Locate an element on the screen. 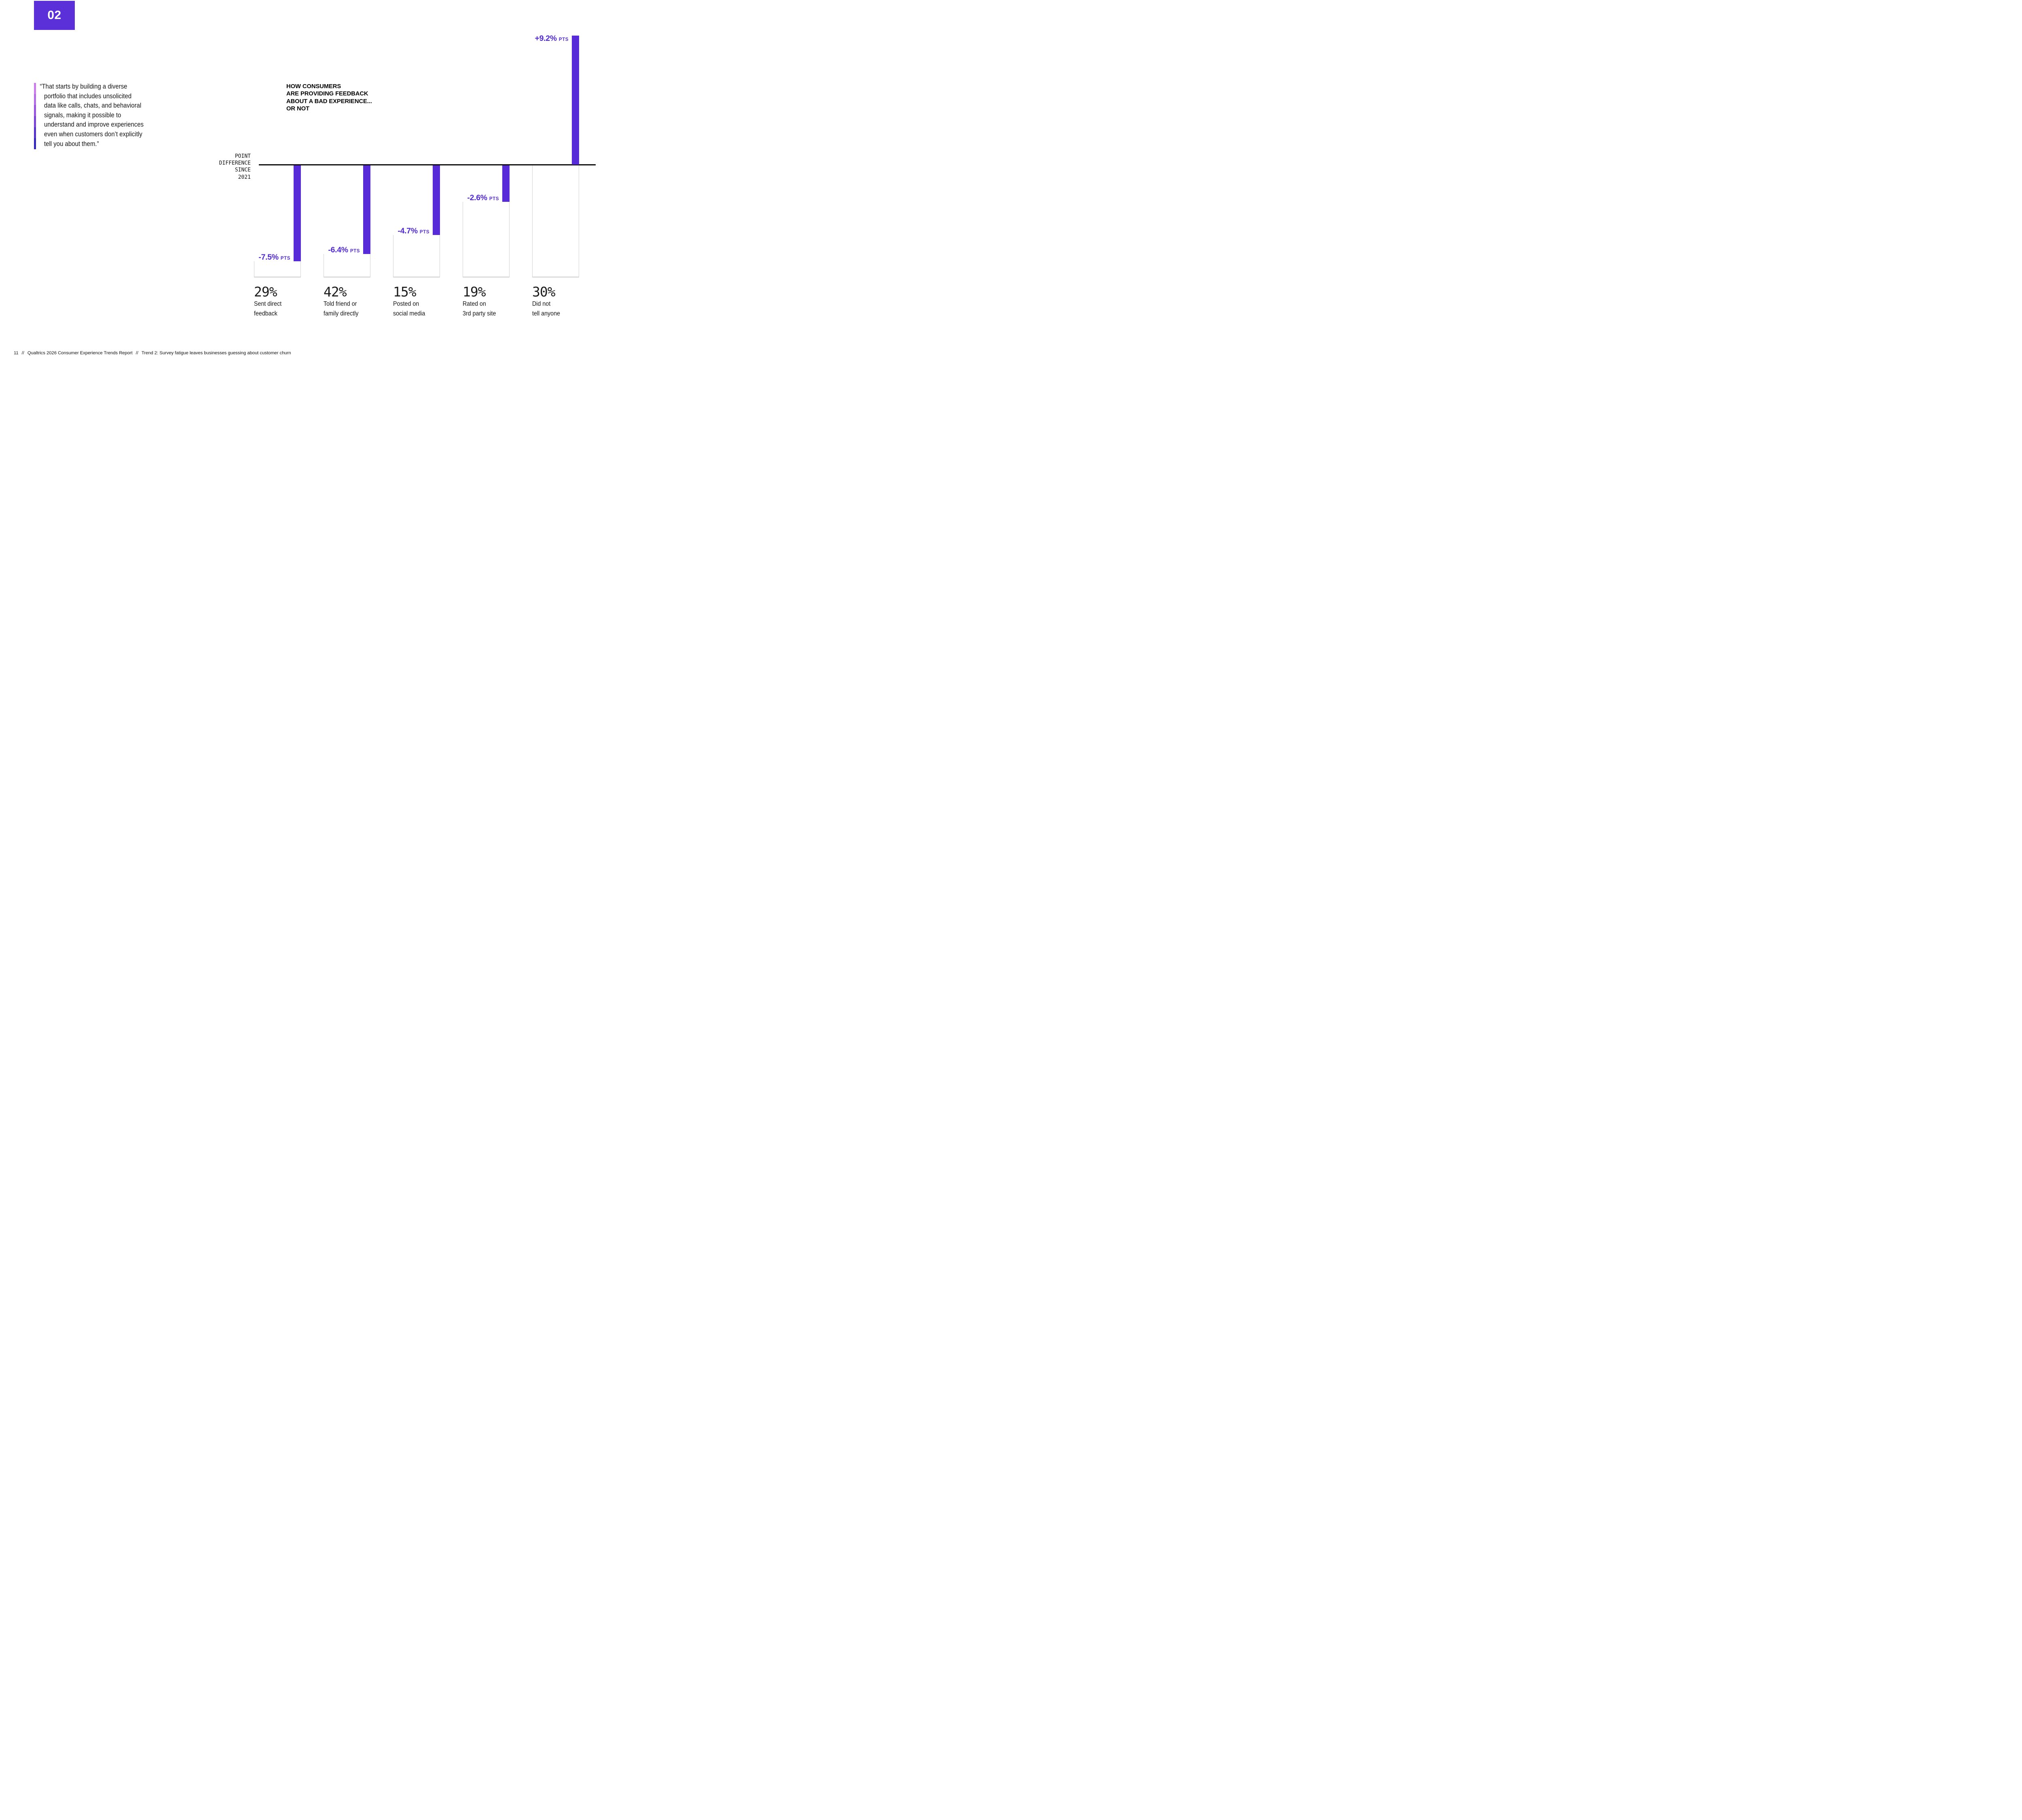  quote-line: portfolio that includes unsolicited is located at coordinates (88, 96).